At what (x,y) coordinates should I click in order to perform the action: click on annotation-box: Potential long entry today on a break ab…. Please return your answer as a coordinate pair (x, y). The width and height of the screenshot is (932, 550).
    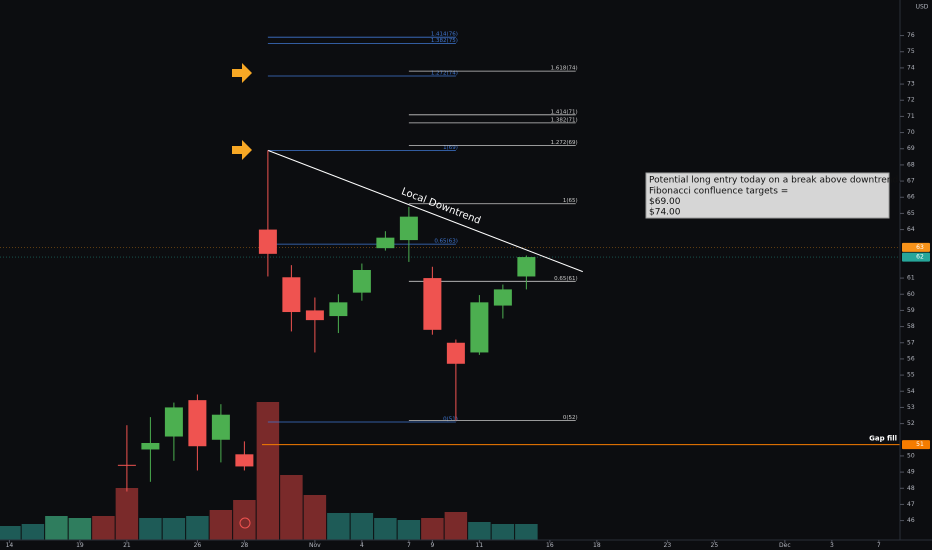
    Looking at the image, I should click on (773, 195).